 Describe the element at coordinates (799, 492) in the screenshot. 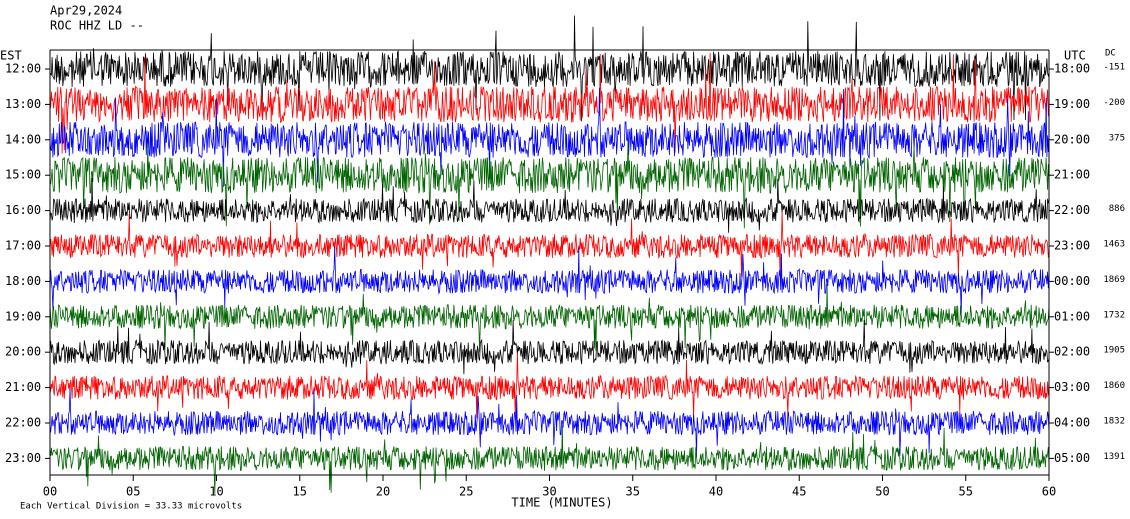

I see `x-tick-label: 45` at that location.